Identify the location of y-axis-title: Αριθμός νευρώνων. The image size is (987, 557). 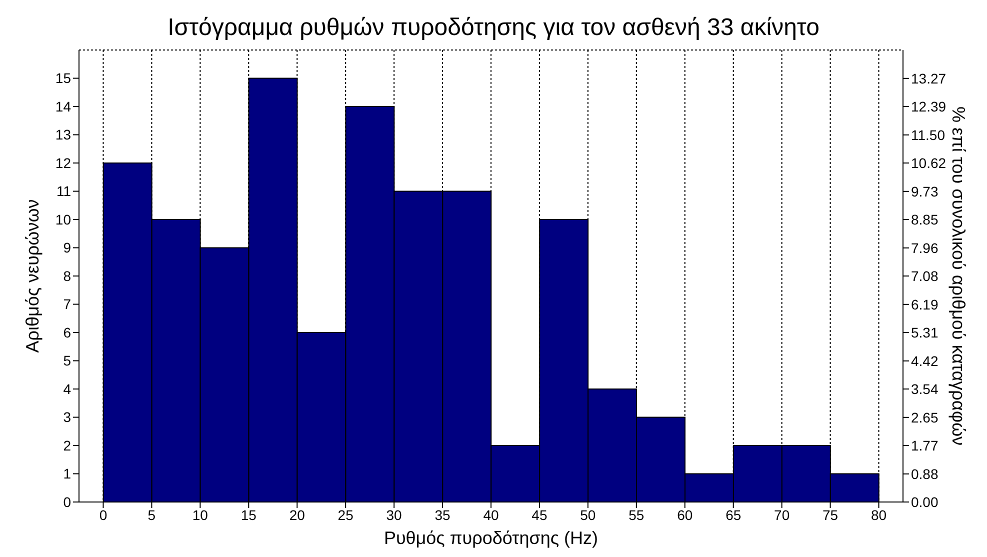
(32, 276).